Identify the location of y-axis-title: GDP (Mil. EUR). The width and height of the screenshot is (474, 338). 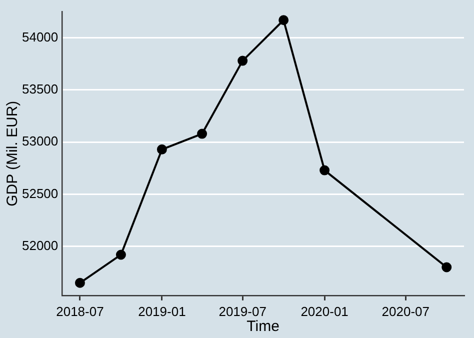
(13, 153).